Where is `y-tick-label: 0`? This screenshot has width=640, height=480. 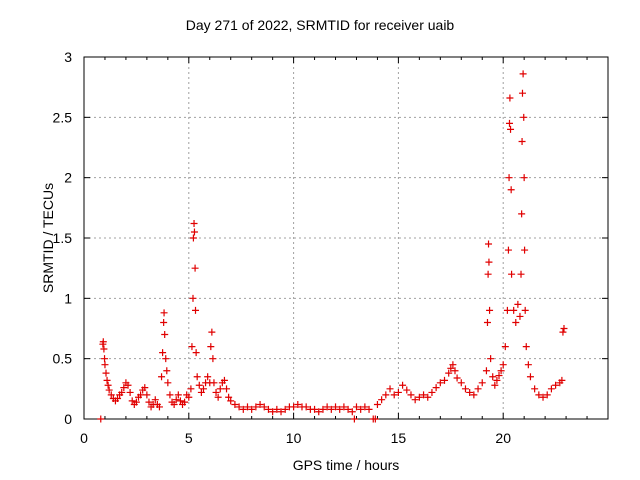 y-tick-label: 0 is located at coordinates (68, 419).